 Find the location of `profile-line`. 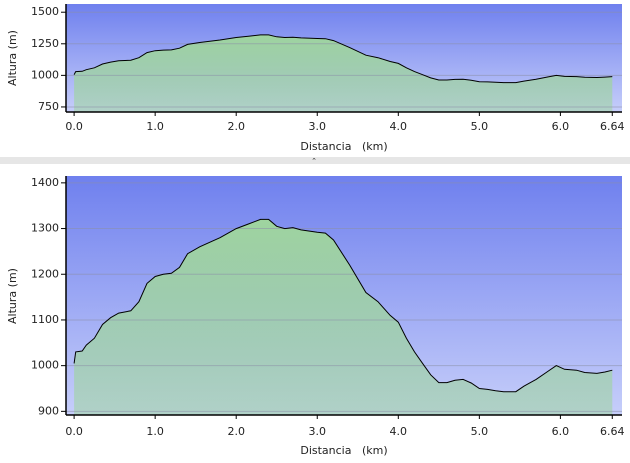

profile-line is located at coordinates (343, 59).